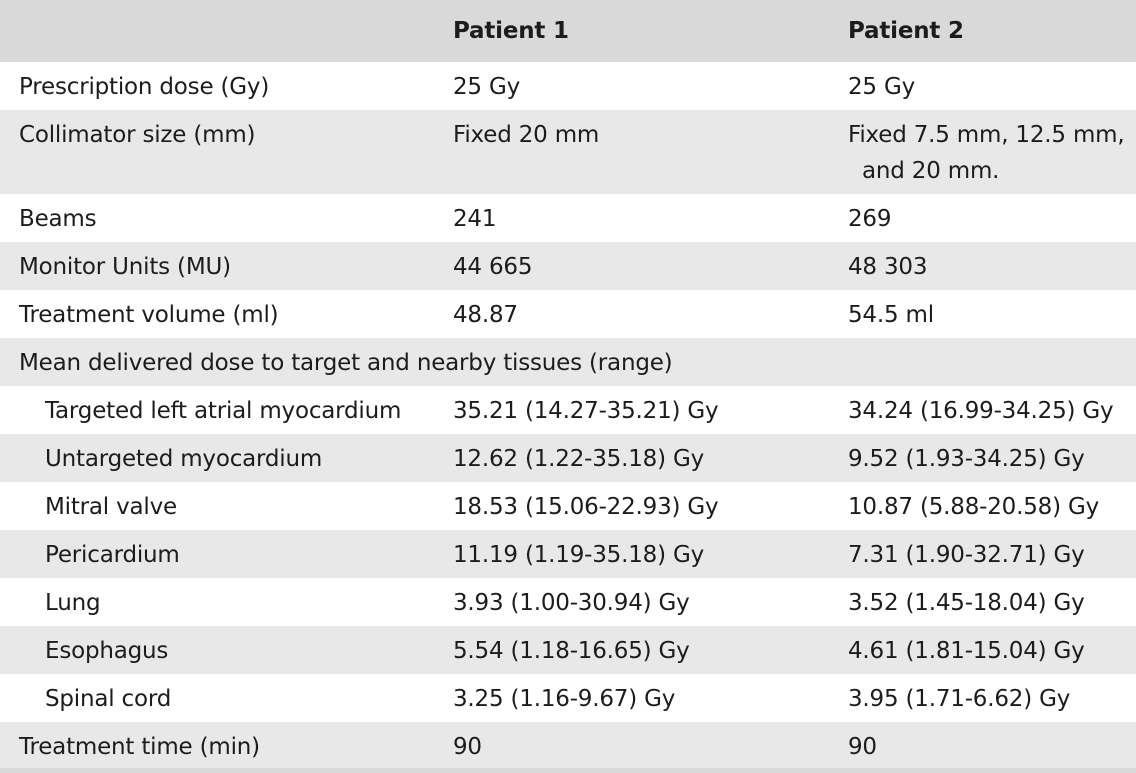  I want to click on patient-2-value: 3.52 (1.45-18.04) Gy, so click(966, 603).